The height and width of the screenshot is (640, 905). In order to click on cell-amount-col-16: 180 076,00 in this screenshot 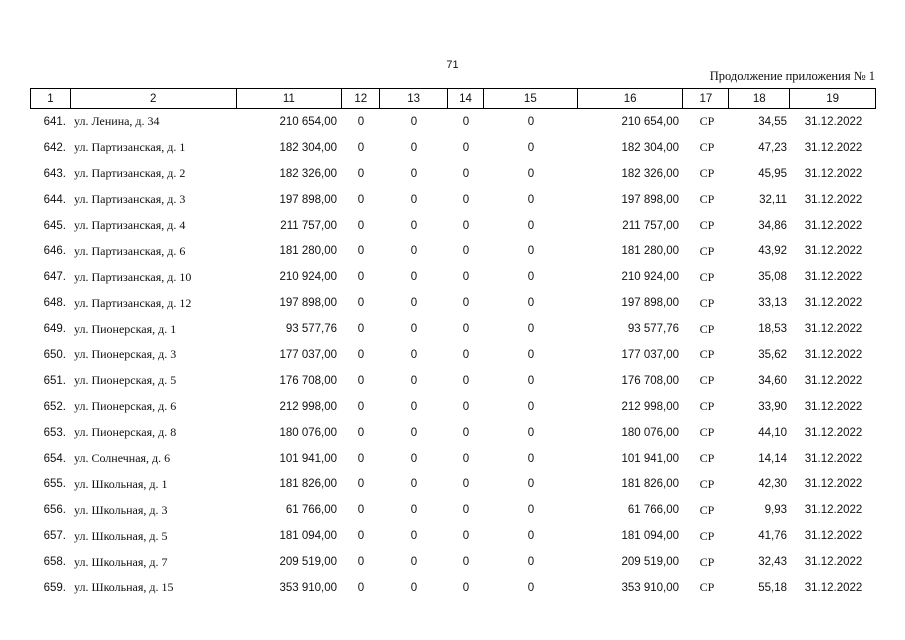, I will do `click(650, 432)`.